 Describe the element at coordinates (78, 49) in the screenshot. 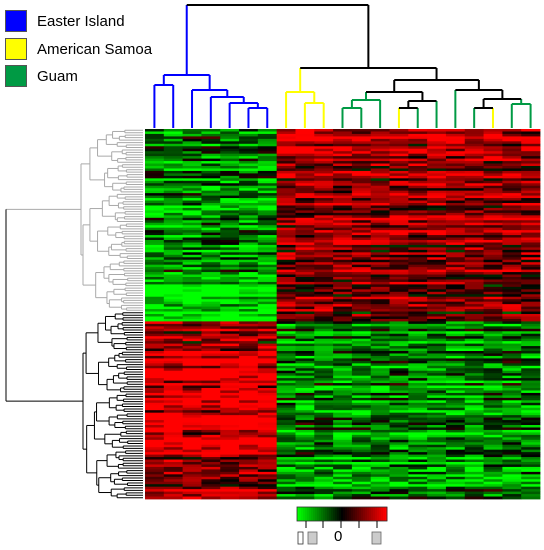

I see `legend-item-american-samoa: American Samoa` at that location.